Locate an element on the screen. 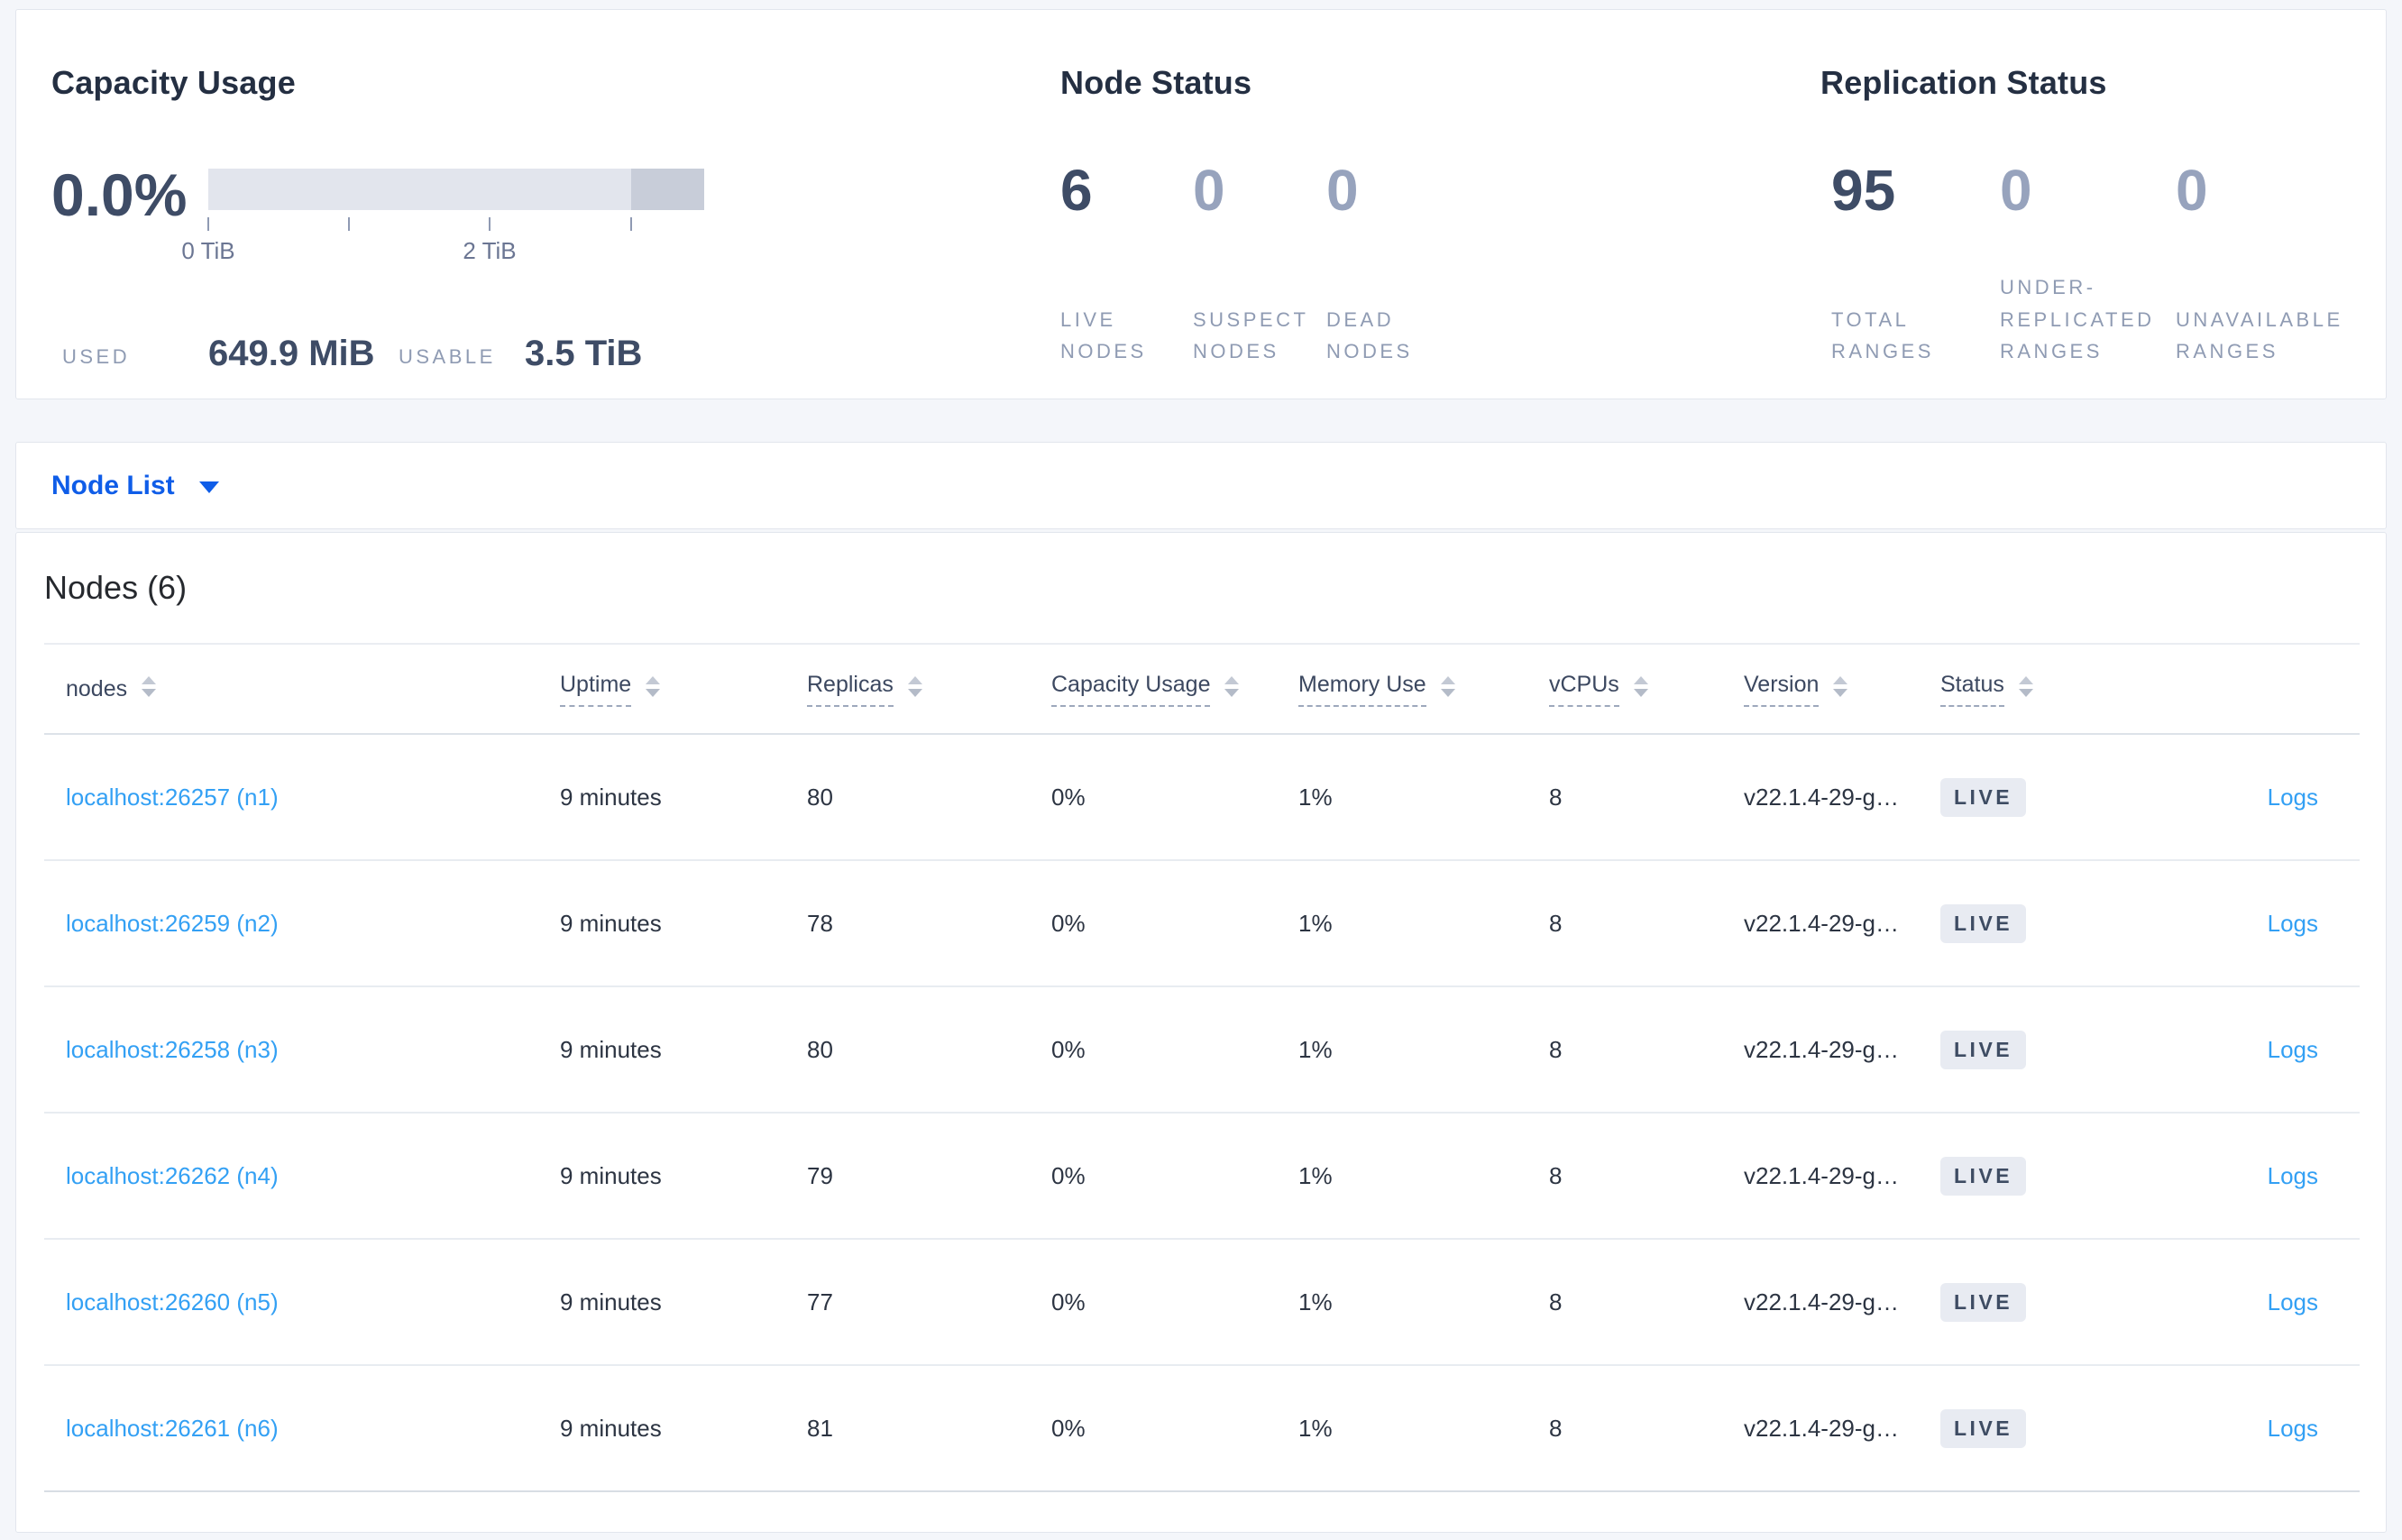  total-ranges-stat: 95 TOTAL RANGES is located at coordinates (1908, 264).